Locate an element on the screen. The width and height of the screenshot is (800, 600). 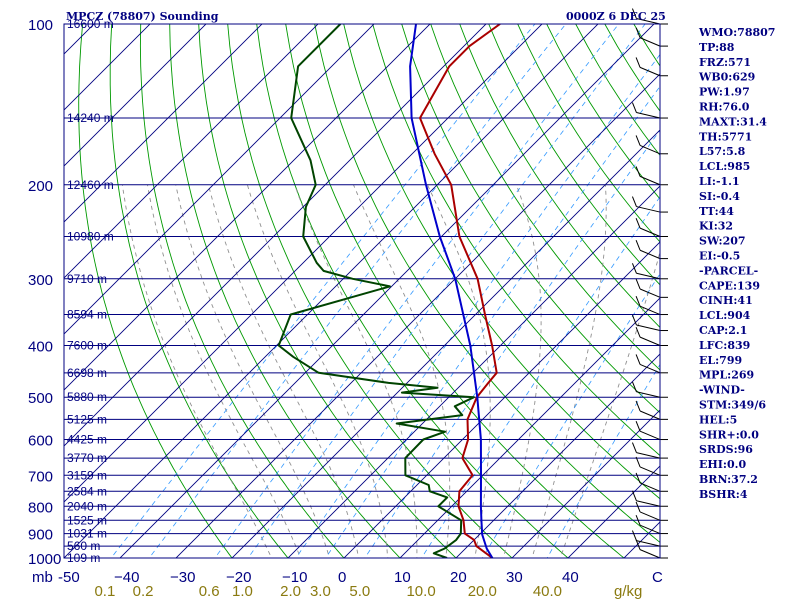
mixing-ratio-label: 3.0 is located at coordinates (320, 591).